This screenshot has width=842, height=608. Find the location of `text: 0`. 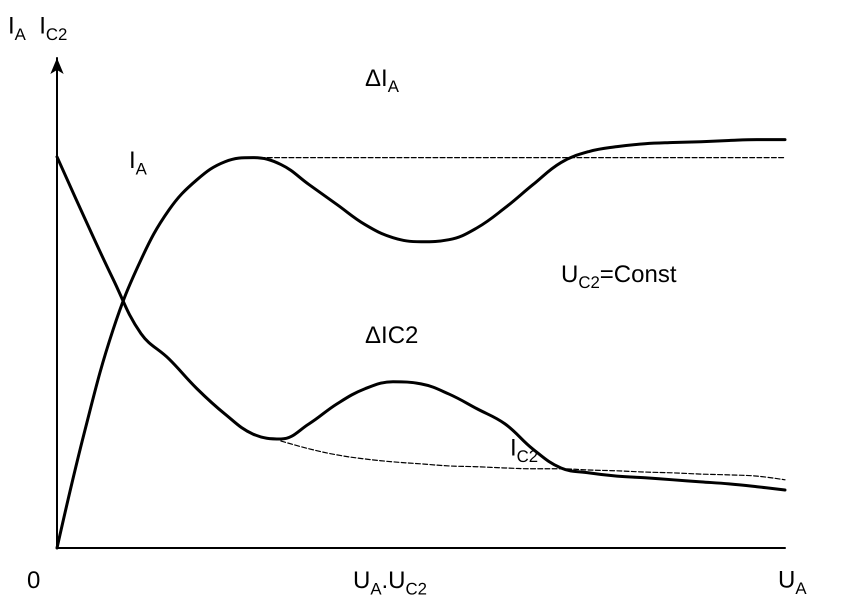

text: 0 is located at coordinates (33, 580).